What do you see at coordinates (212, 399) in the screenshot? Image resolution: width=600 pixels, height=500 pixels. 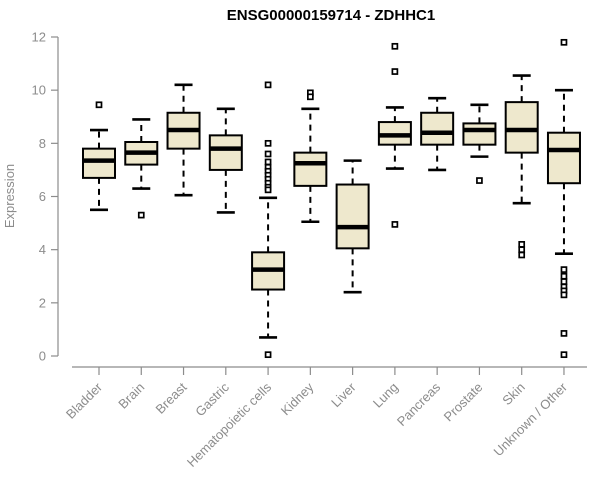 I see `x-tick-label: Gastric` at bounding box center [212, 399].